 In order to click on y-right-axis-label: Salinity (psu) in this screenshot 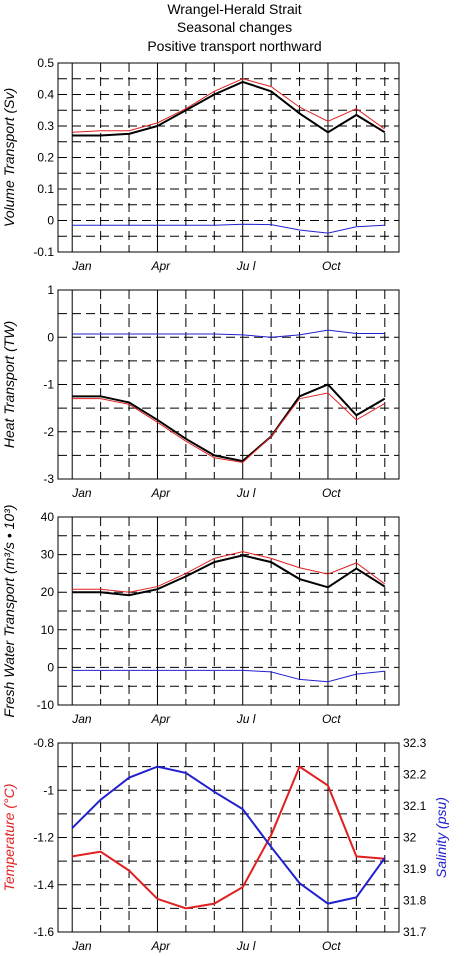, I will do `click(441, 837)`.